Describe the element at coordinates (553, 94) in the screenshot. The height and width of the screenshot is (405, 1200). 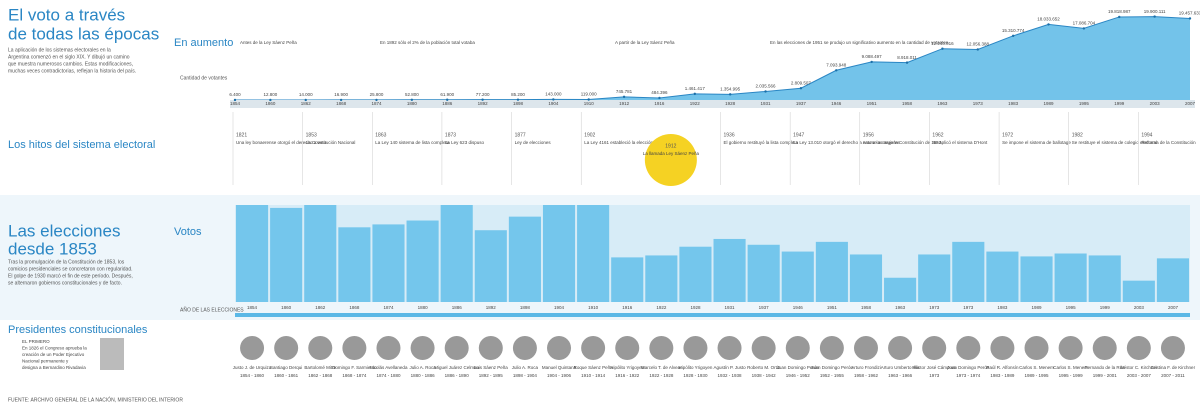
I see `value-label: 143.000` at that location.